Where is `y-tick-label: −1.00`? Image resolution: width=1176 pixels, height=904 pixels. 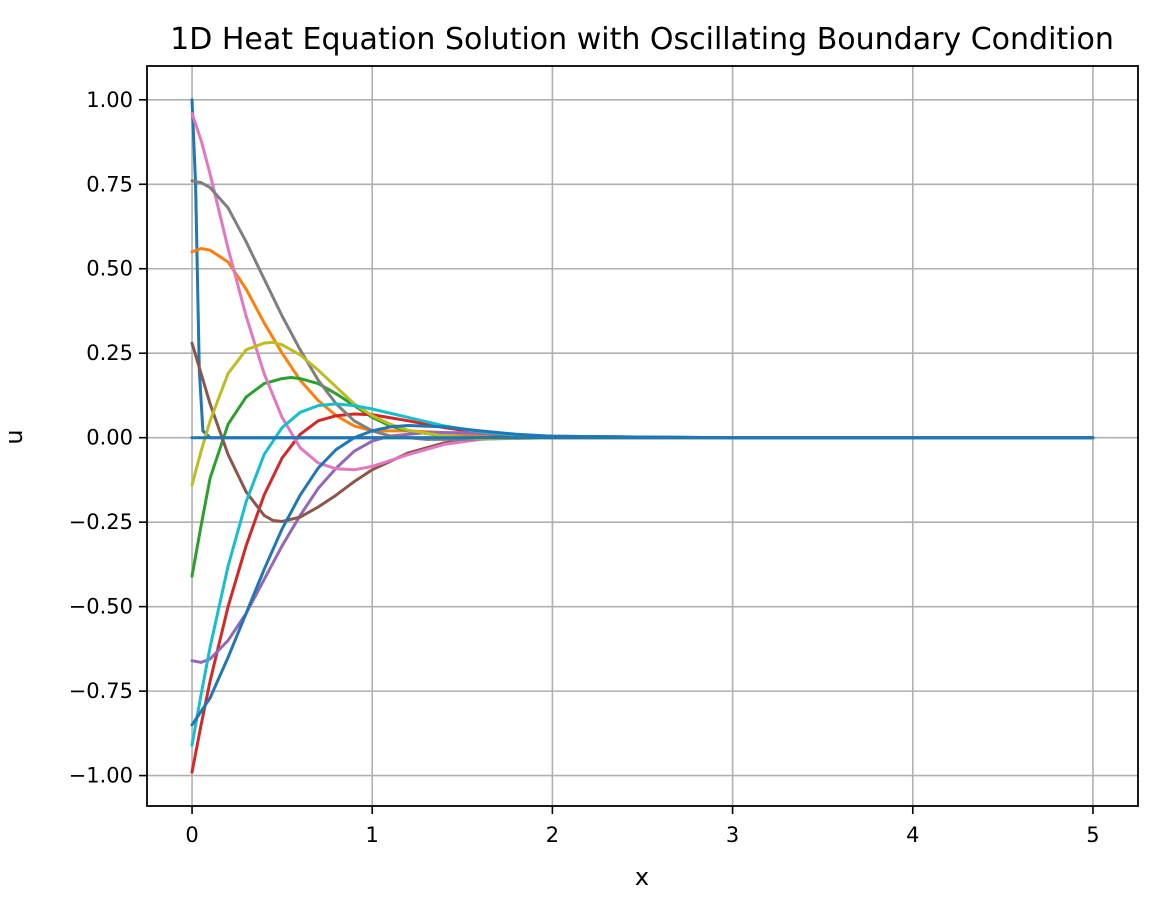
y-tick-label: −1.00 is located at coordinates (101, 776).